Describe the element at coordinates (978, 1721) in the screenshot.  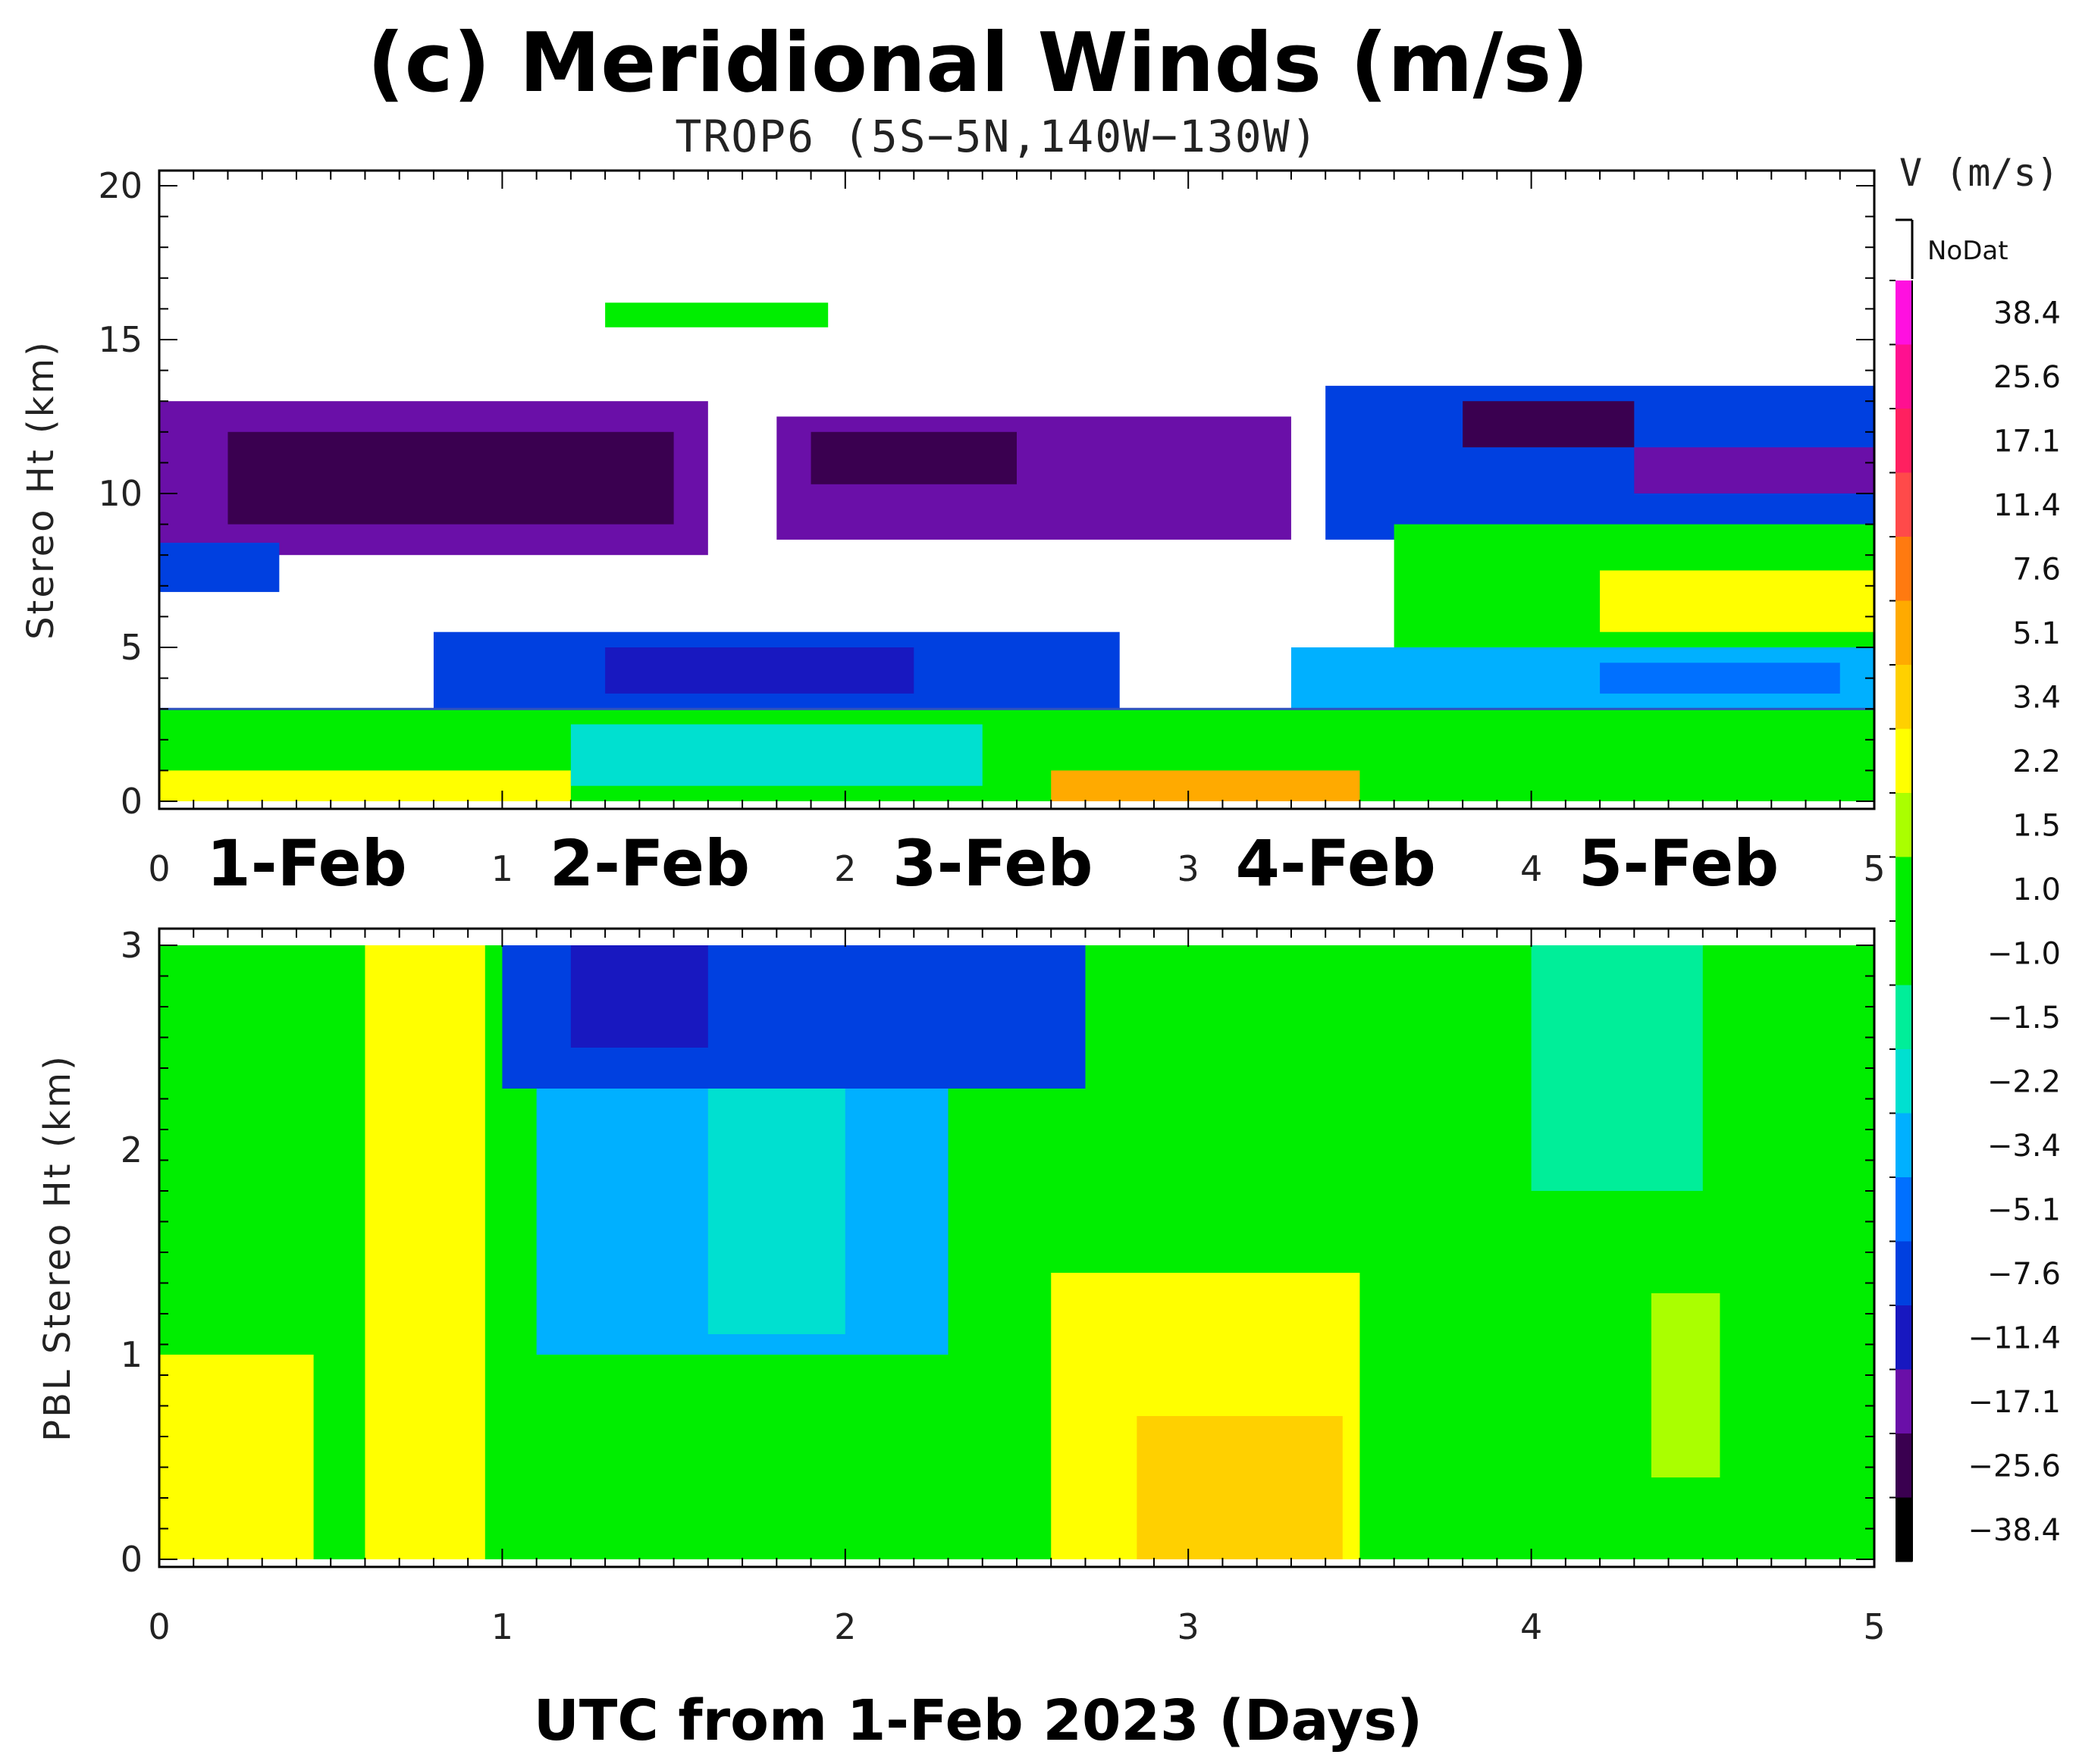
I see `x-axis-label: UTC from 1-Feb 2023 (Days)` at that location.